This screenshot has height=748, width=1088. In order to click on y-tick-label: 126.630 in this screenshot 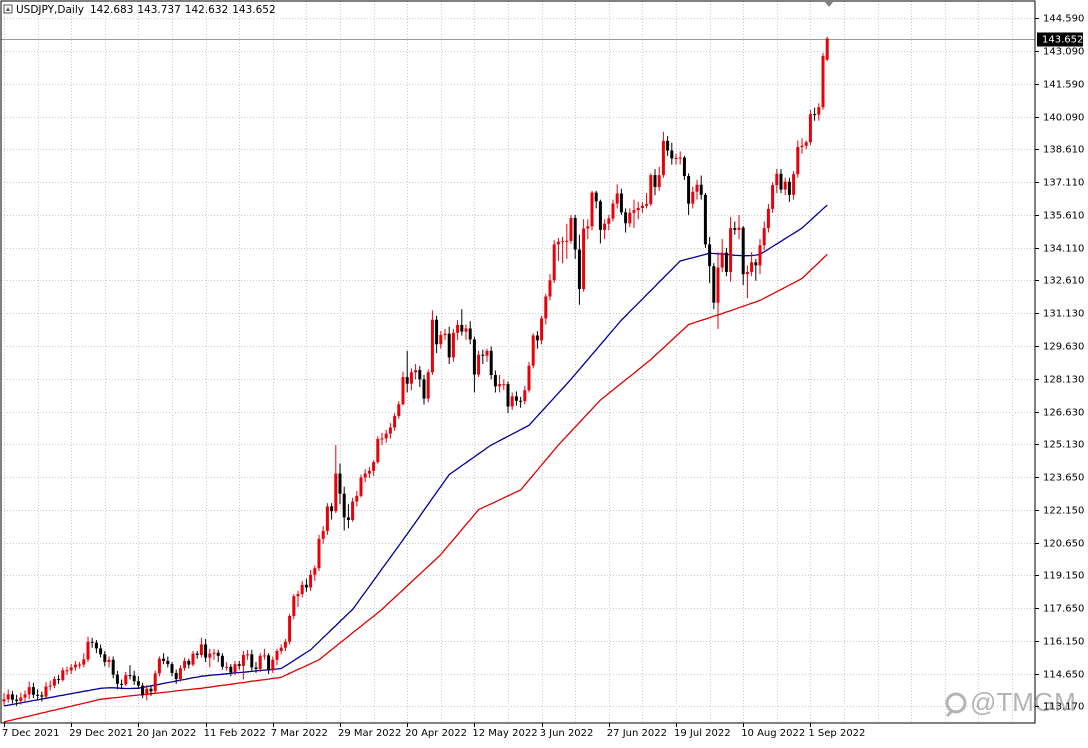, I will do `click(1063, 413)`.